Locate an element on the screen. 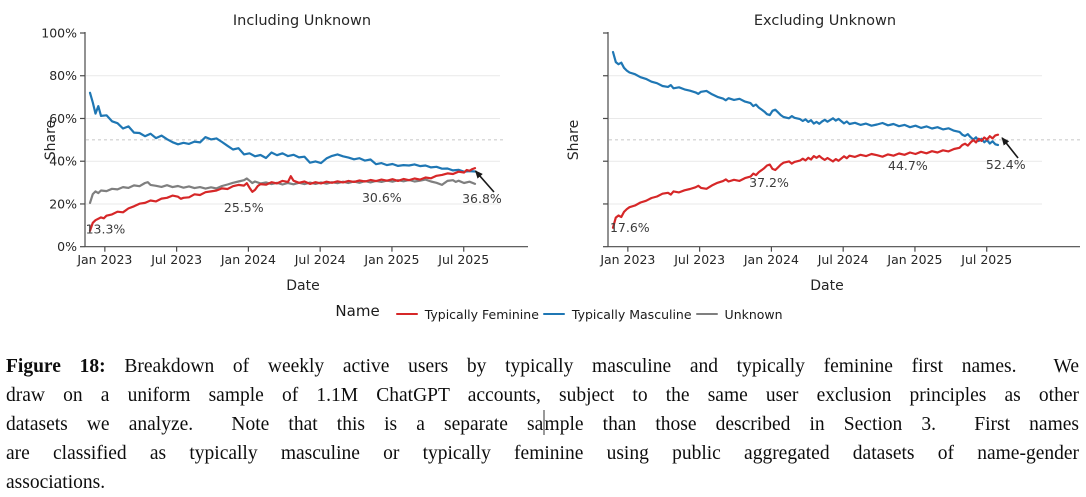 This screenshot has width=1086, height=497. legend-item-typically-feminine: Typically Feminine is located at coordinates (467, 314).